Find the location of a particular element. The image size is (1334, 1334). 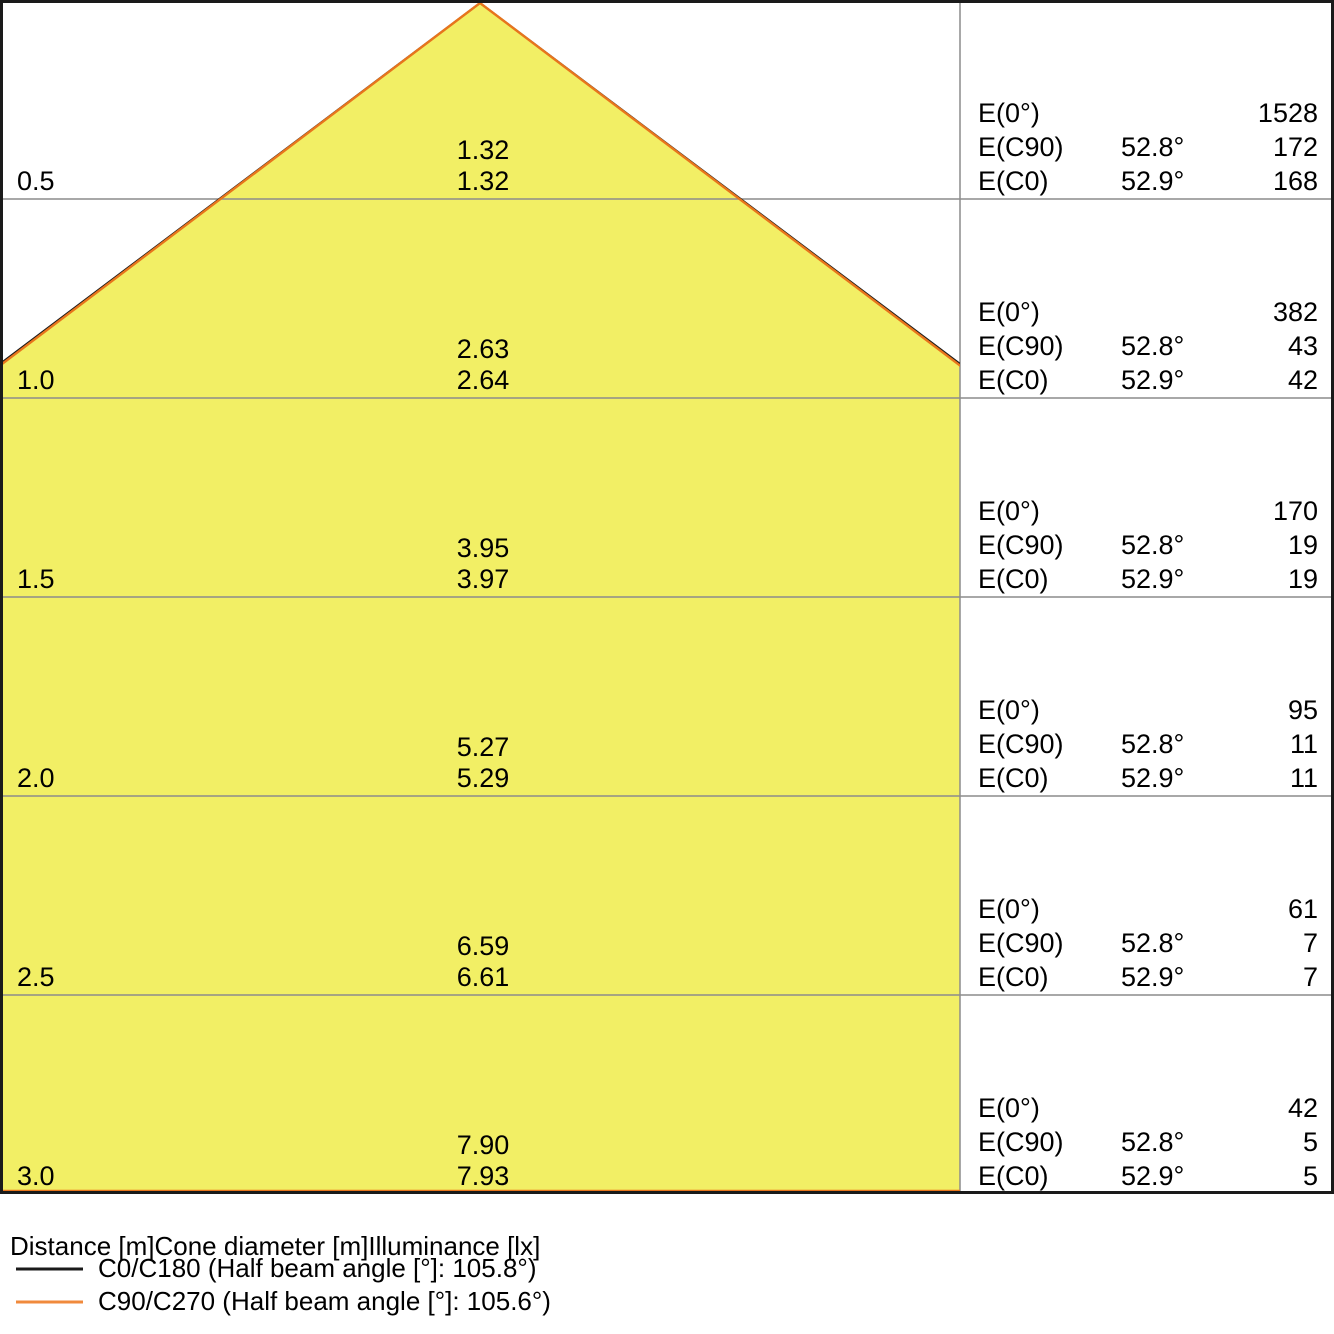

ec0-value: 5 is located at coordinates (1310, 1176).